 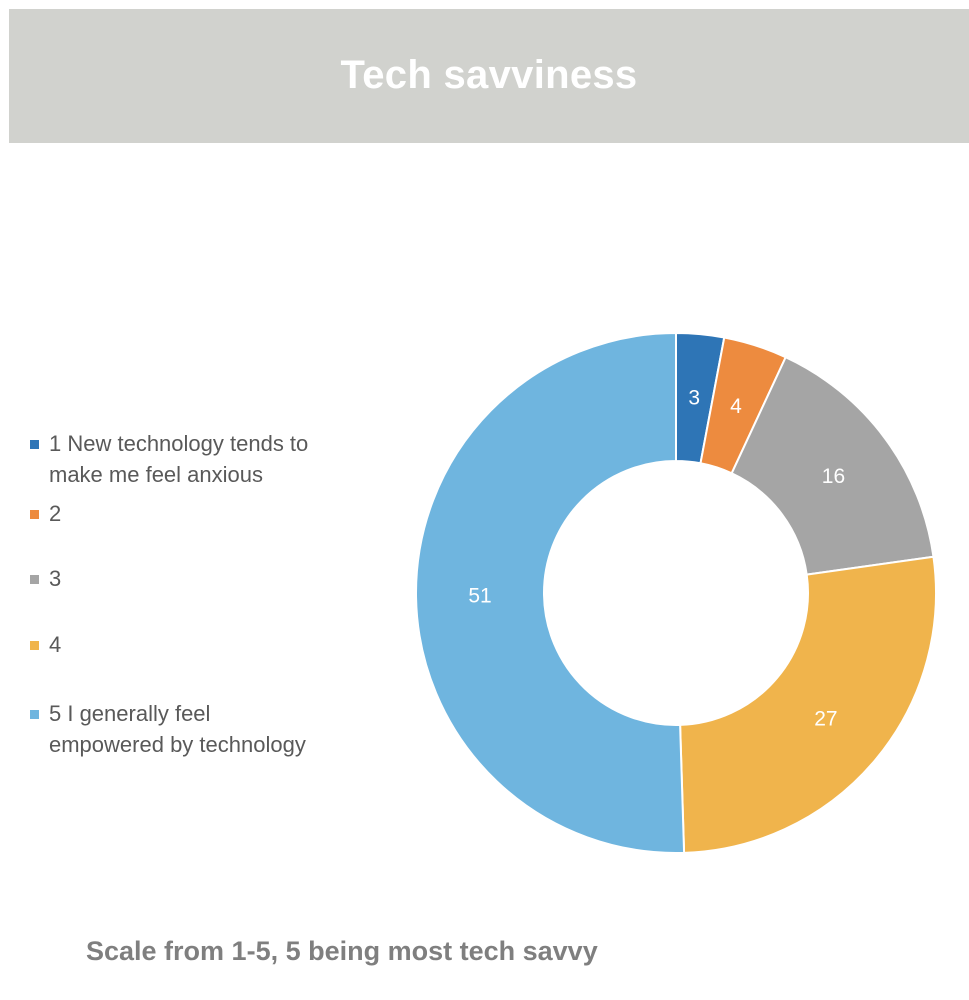 What do you see at coordinates (833, 476) in the screenshot?
I see `slice-label-3: 16` at bounding box center [833, 476].